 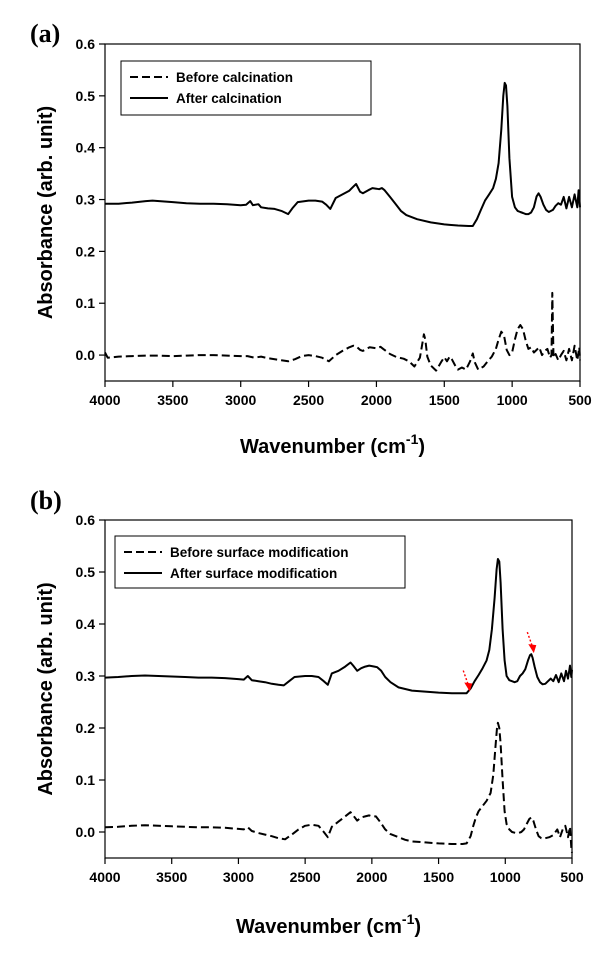 I want to click on chart-b-x-axis-title: Wavenumber (cm-1), so click(x=328, y=924).